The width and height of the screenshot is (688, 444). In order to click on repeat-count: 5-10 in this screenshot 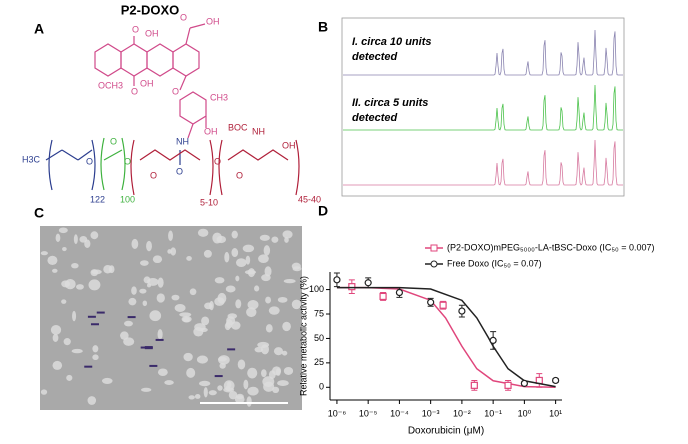, I will do `click(209, 202)`.